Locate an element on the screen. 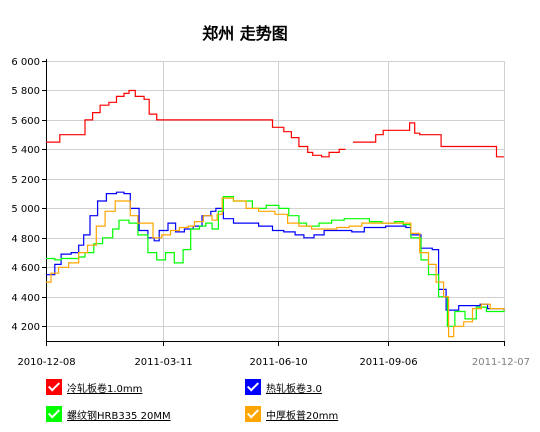 This screenshot has width=540, height=432. y-tick-label: 6 000 is located at coordinates (25, 62).